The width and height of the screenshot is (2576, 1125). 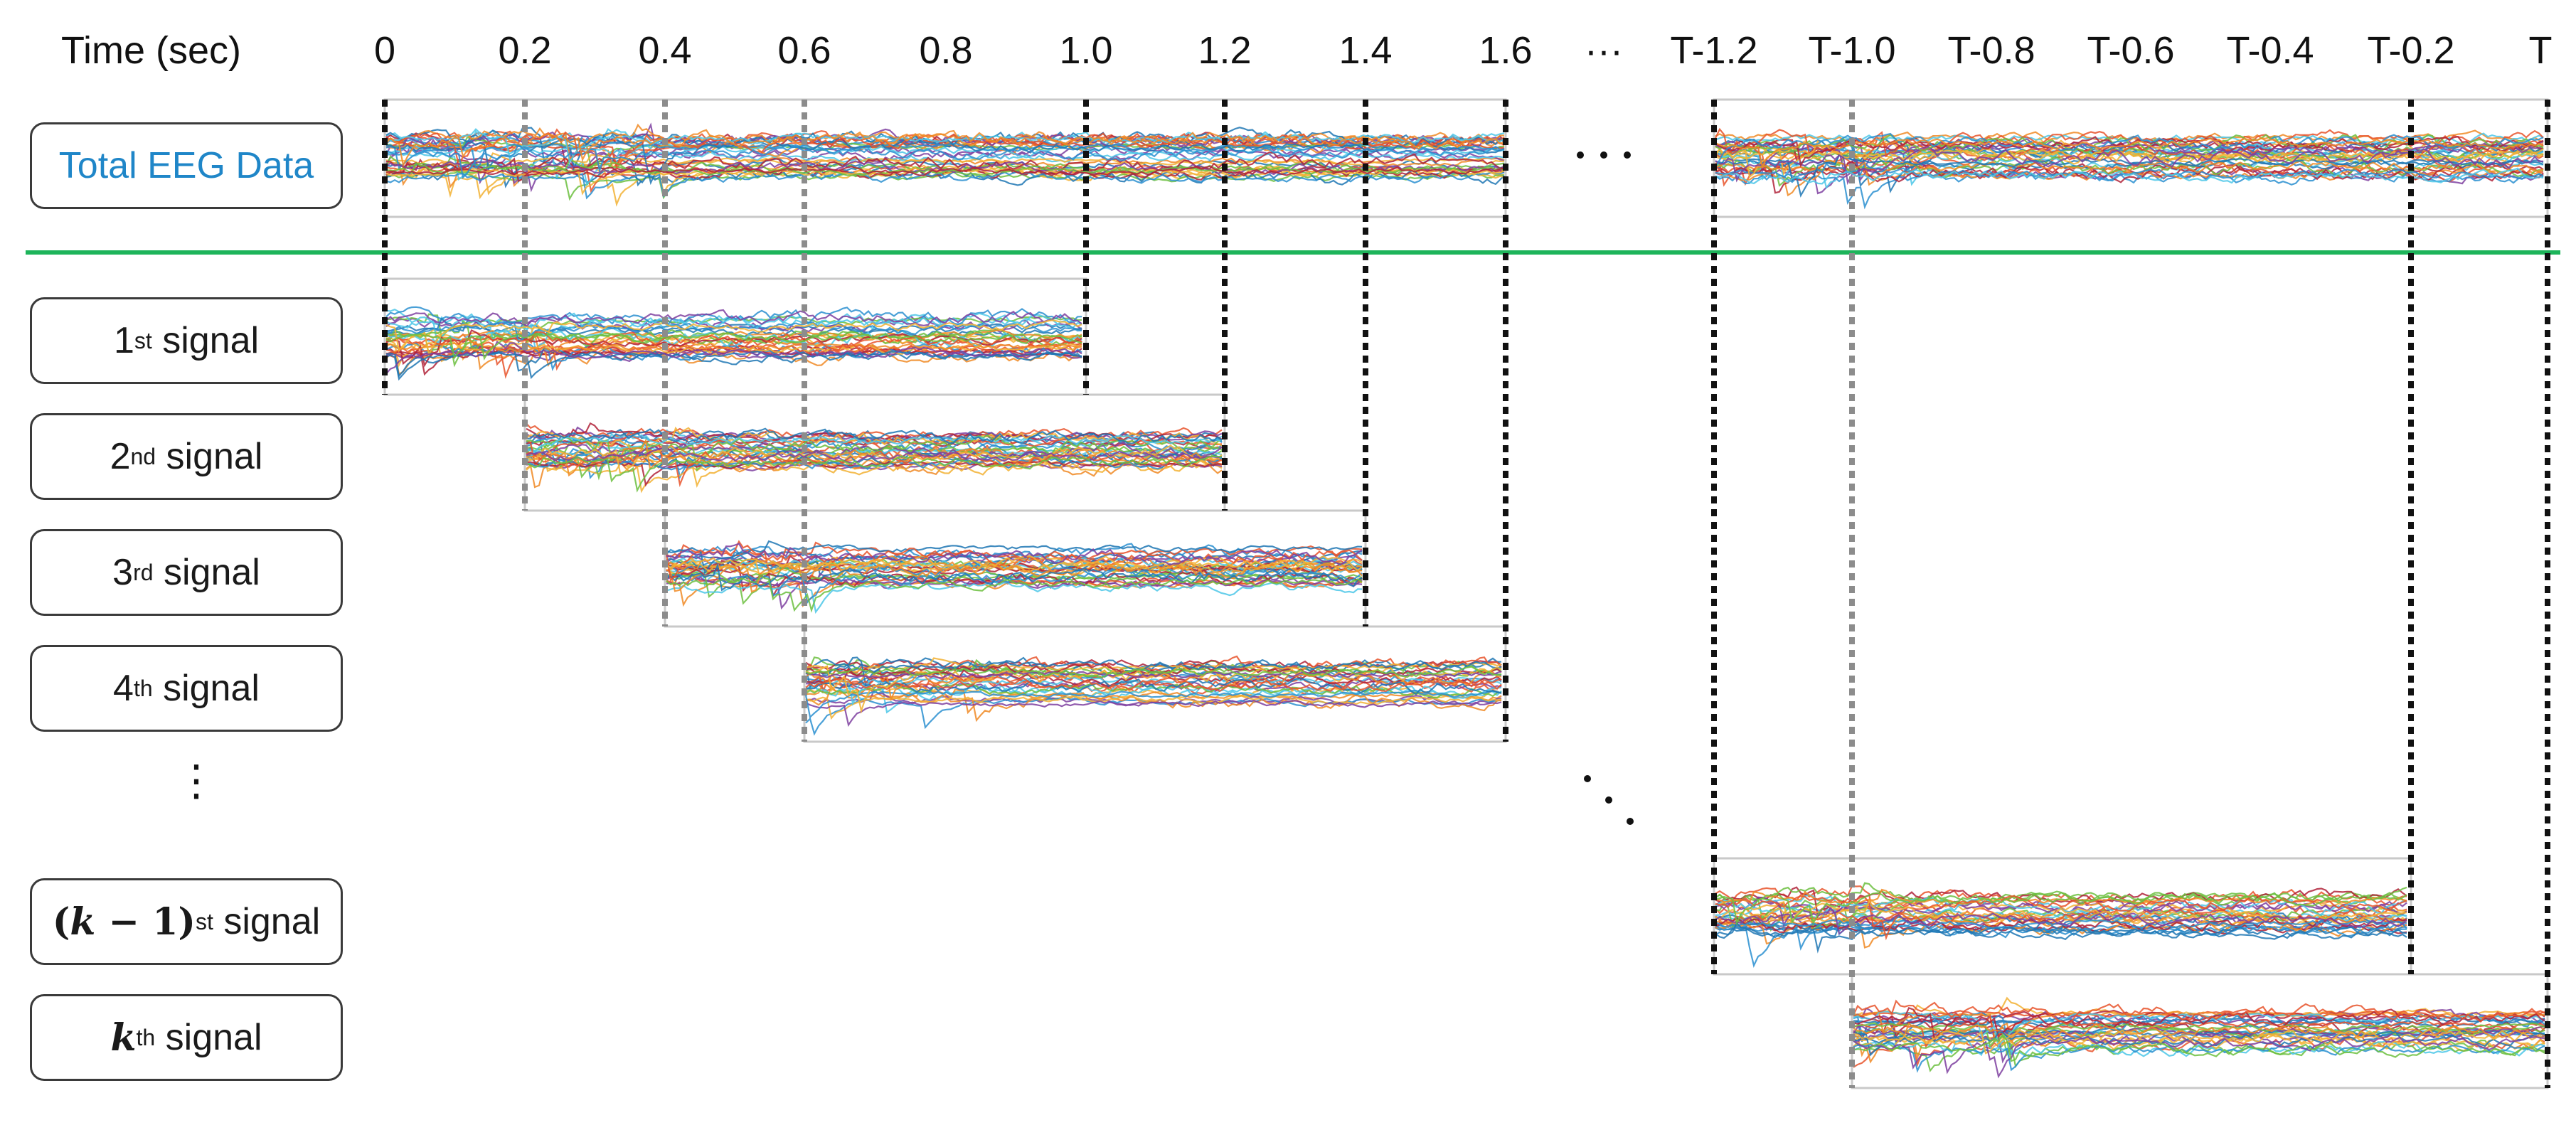 I want to click on tick-label: 1.0, so click(x=1086, y=50).